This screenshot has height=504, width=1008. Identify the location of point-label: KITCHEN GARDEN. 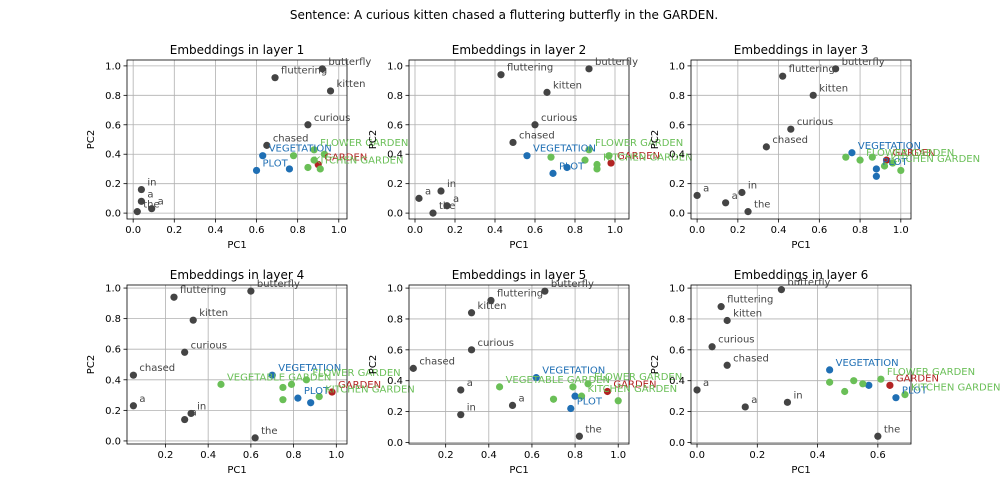
(956, 388).